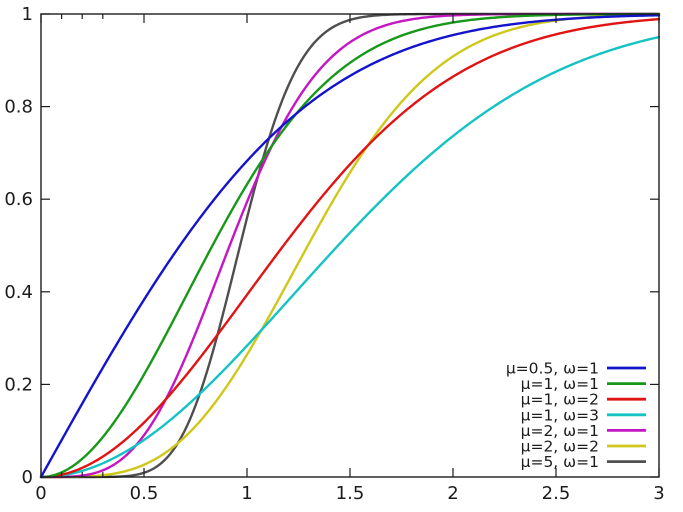 The image size is (683, 512). Describe the element at coordinates (658, 493) in the screenshot. I see `x-tick-label: 3` at that location.